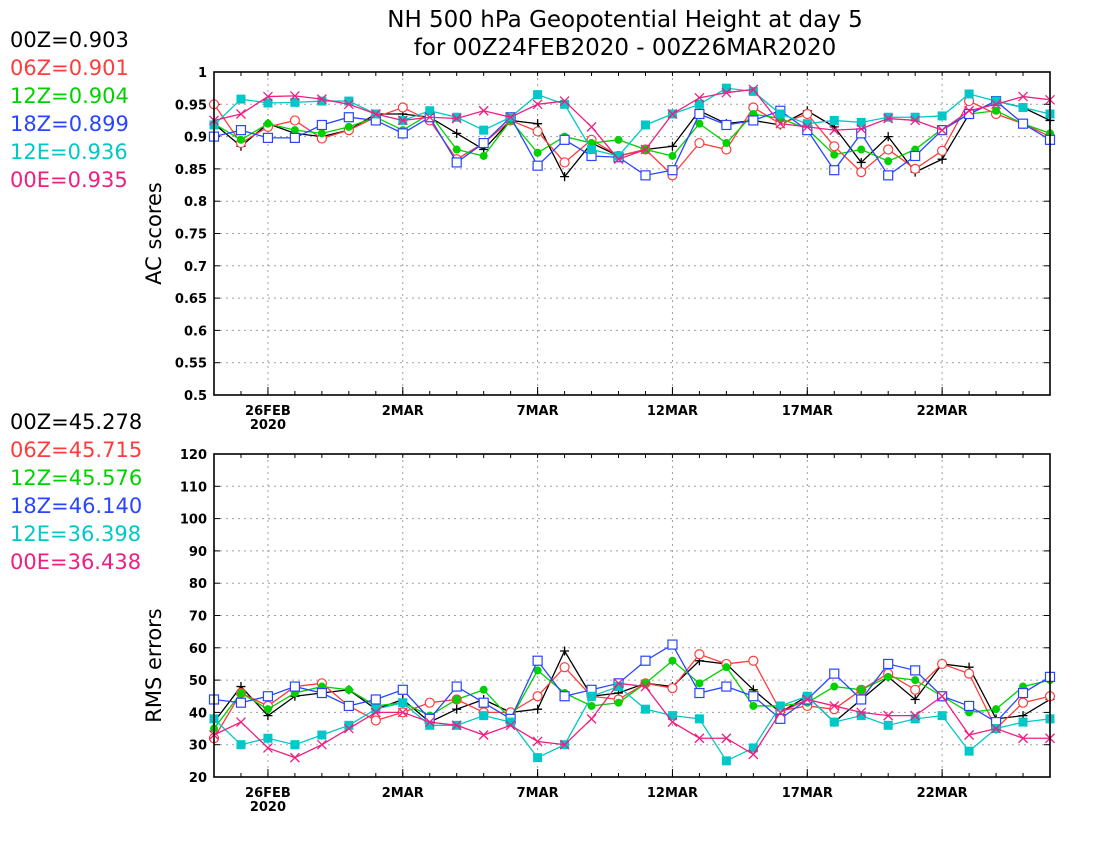 The image size is (1100, 850). What do you see at coordinates (193, 487) in the screenshot?
I see `y-tick-label: 110` at bounding box center [193, 487].